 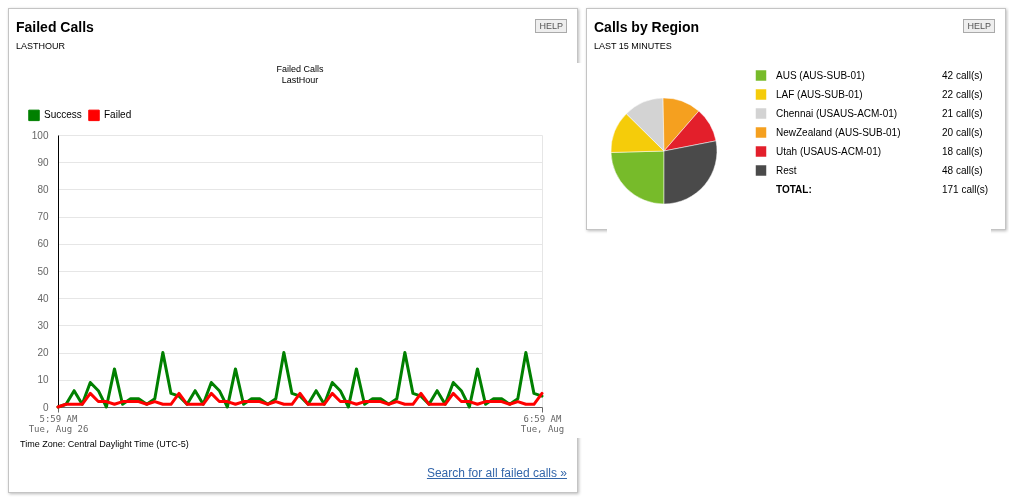 What do you see at coordinates (962, 151) in the screenshot?
I see `data-label: 18 call(s)` at bounding box center [962, 151].